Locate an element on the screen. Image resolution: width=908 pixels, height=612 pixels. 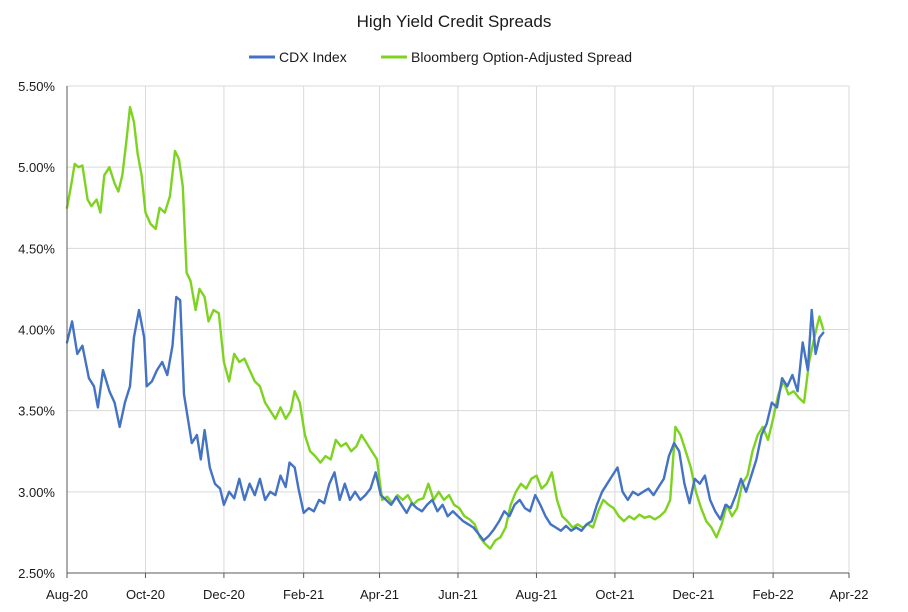
x-tick-label: Aug-21 is located at coordinates (536, 594).